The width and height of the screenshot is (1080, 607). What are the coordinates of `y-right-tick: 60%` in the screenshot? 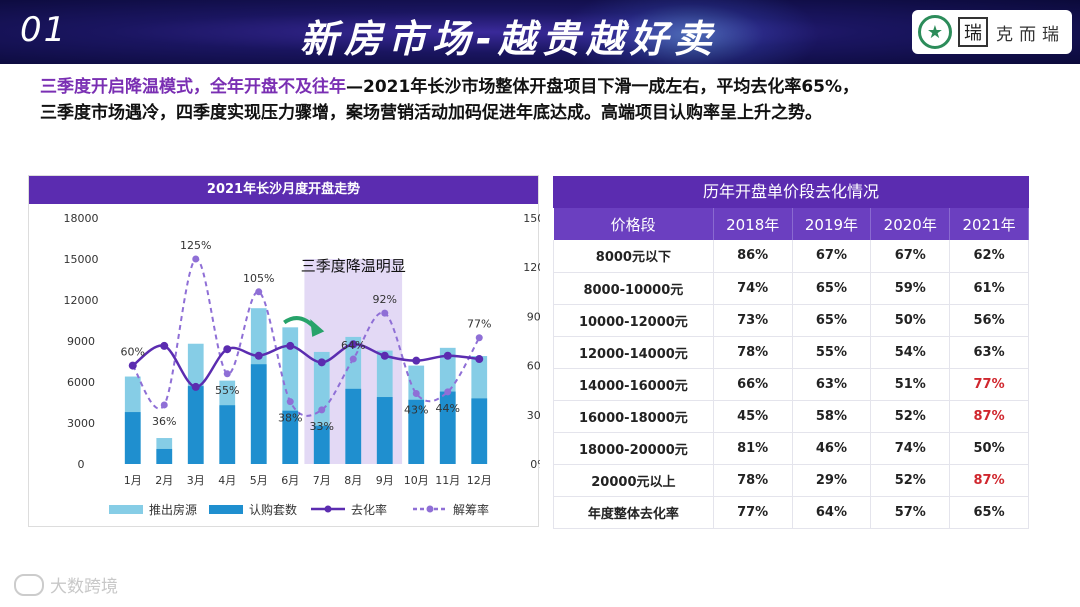 It's located at (533, 366).